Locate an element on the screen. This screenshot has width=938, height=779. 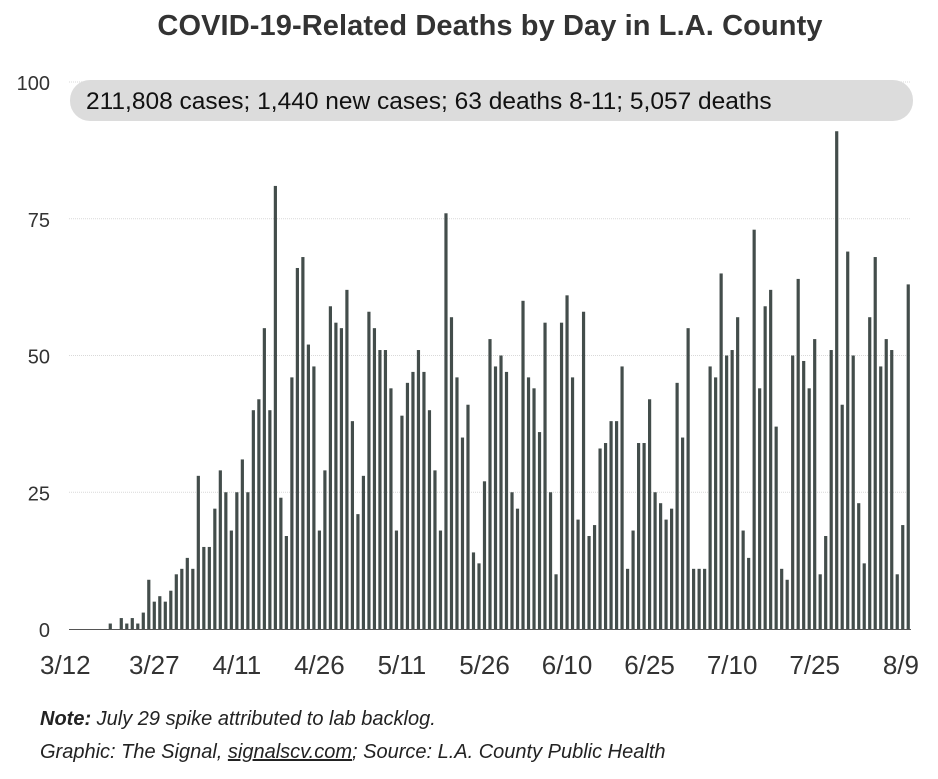
x-tick-label: 6/25 is located at coordinates (649, 665).